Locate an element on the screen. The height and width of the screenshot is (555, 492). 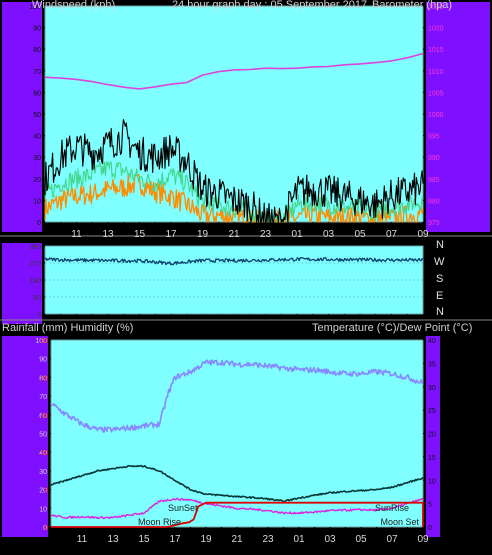
humidity-axis-label: 30 is located at coordinates (43, 472).